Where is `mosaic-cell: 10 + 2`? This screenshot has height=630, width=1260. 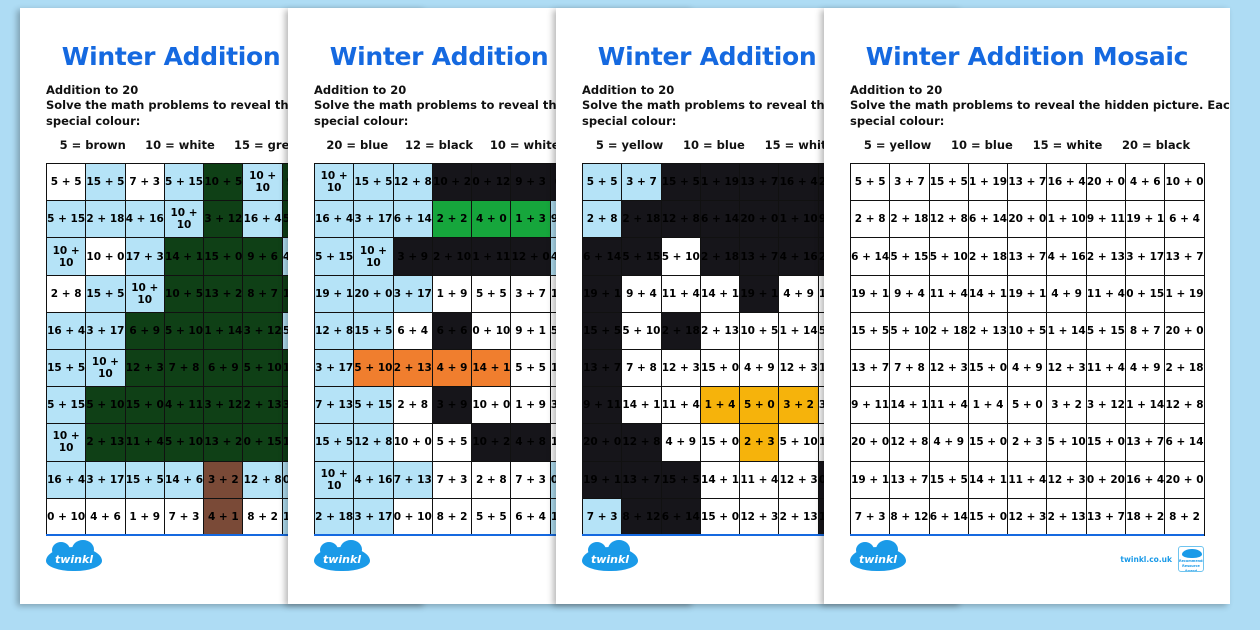 mosaic-cell: 10 + 2 is located at coordinates (491, 442).